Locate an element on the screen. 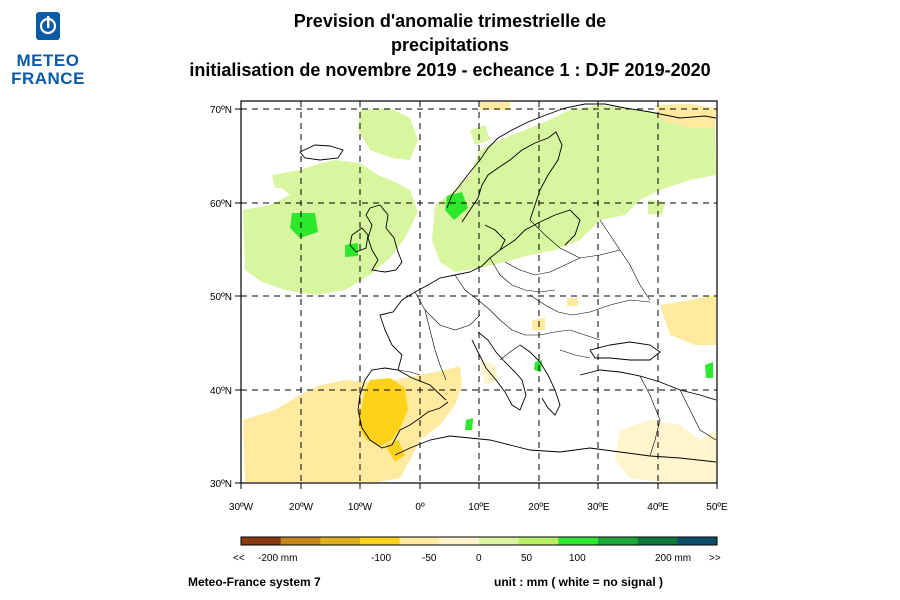 This screenshot has width=900, height=600. lat-label-40n: 40ºN is located at coordinates (221, 391).